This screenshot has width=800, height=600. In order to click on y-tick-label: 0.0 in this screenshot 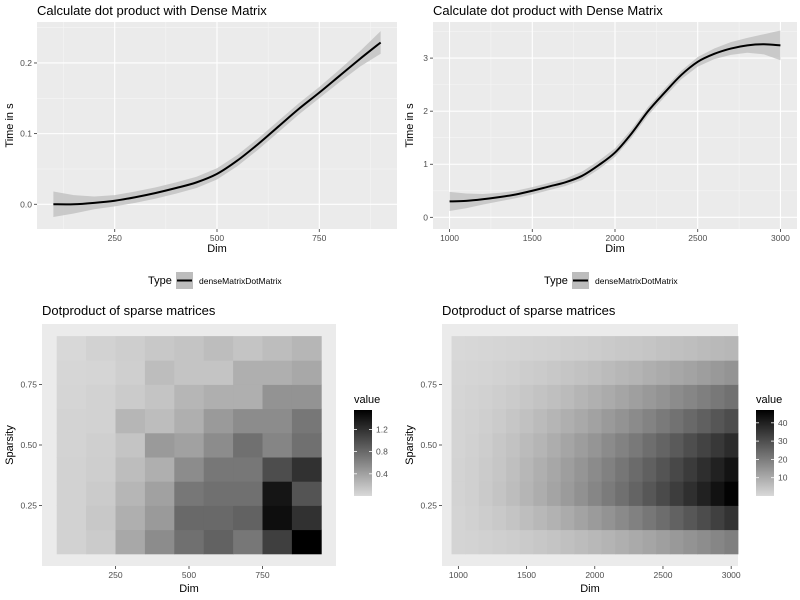, I will do `click(26, 204)`.